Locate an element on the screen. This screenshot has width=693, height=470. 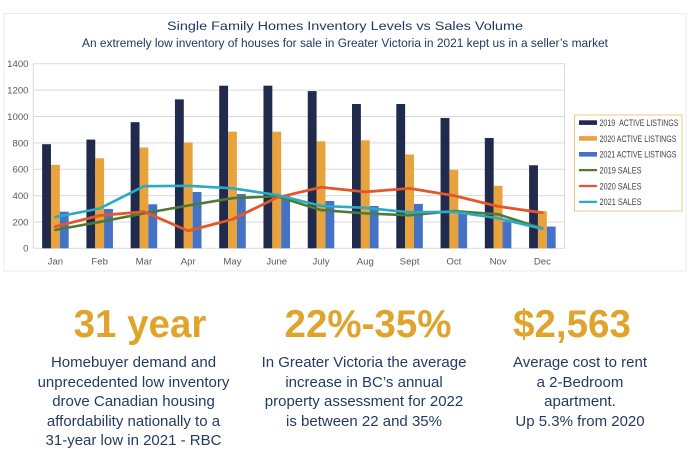
svg-text: 400 is located at coordinates (20, 196).